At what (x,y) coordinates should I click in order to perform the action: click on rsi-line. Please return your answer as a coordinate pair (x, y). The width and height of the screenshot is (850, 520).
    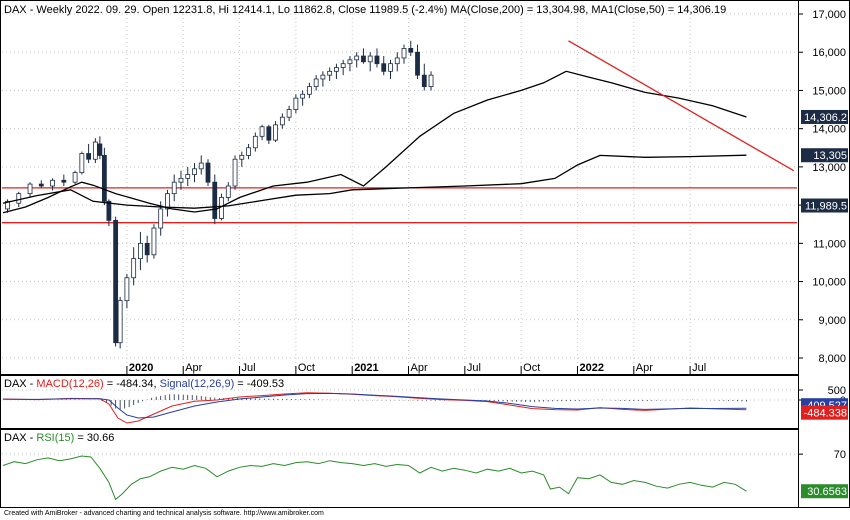
    Looking at the image, I should click on (374, 478).